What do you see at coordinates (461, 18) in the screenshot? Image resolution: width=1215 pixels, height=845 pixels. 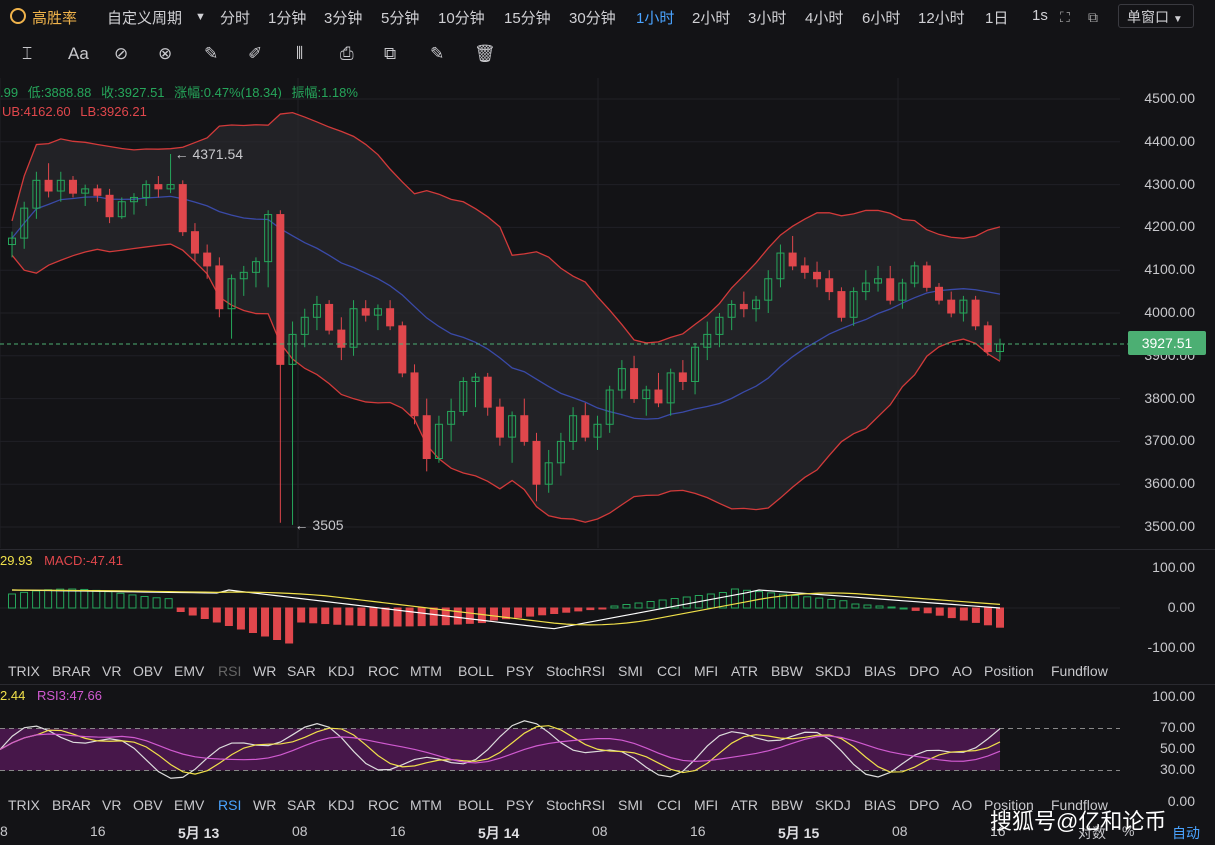 I see `period-tab: 10分钟` at bounding box center [461, 18].